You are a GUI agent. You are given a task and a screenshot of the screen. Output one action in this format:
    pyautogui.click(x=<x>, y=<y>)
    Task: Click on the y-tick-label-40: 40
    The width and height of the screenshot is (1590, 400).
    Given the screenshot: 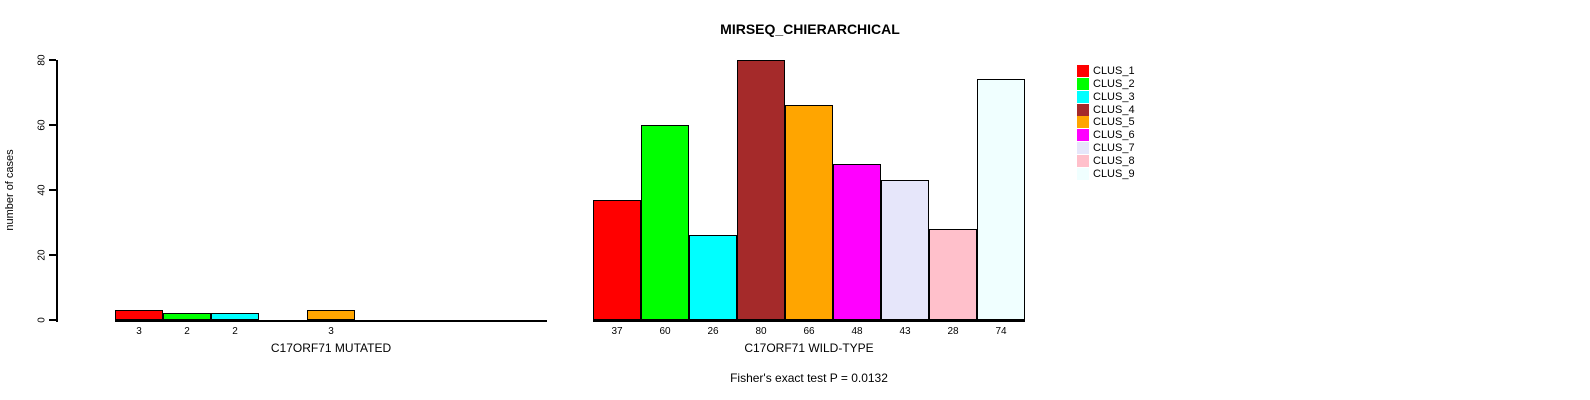 What is the action you would take?
    pyautogui.click(x=42, y=190)
    